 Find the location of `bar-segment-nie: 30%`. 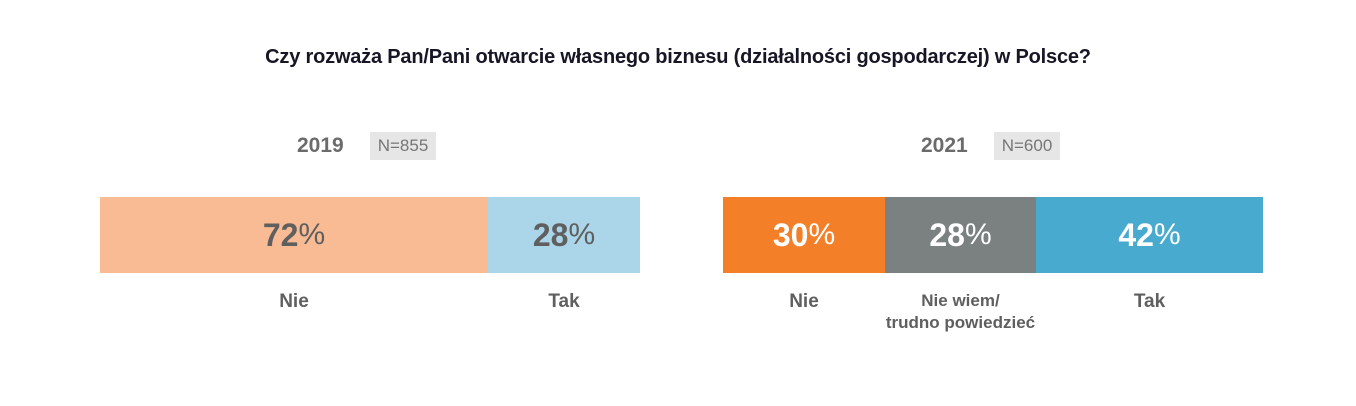

bar-segment-nie: 30% is located at coordinates (804, 235).